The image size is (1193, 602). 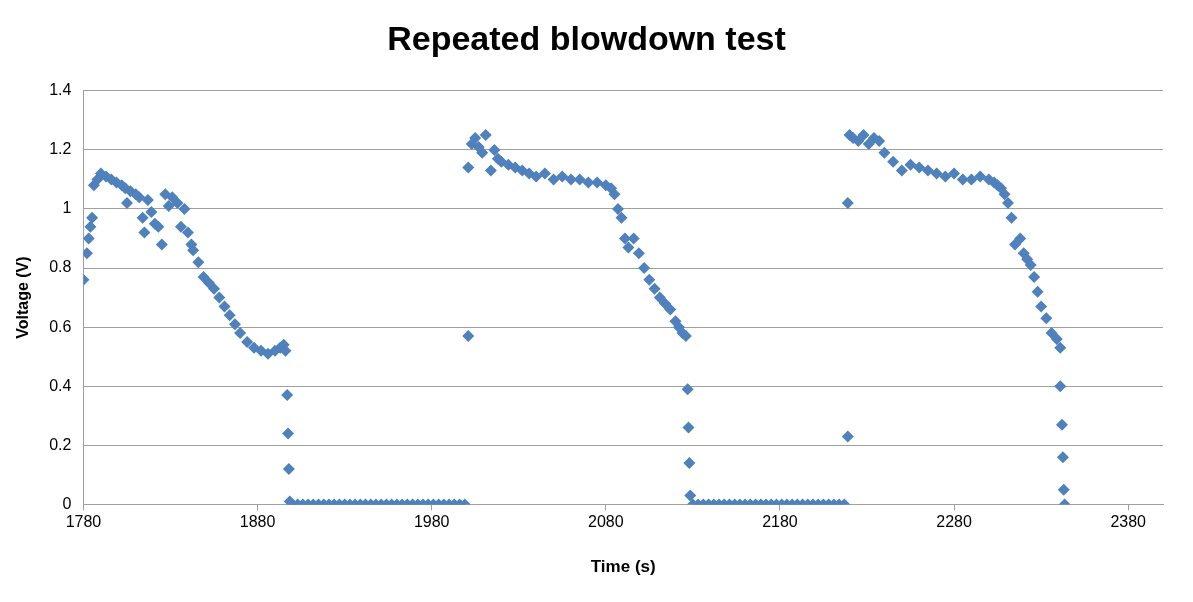 What do you see at coordinates (67, 208) in the screenshot?
I see `y-tick-label: 1` at bounding box center [67, 208].